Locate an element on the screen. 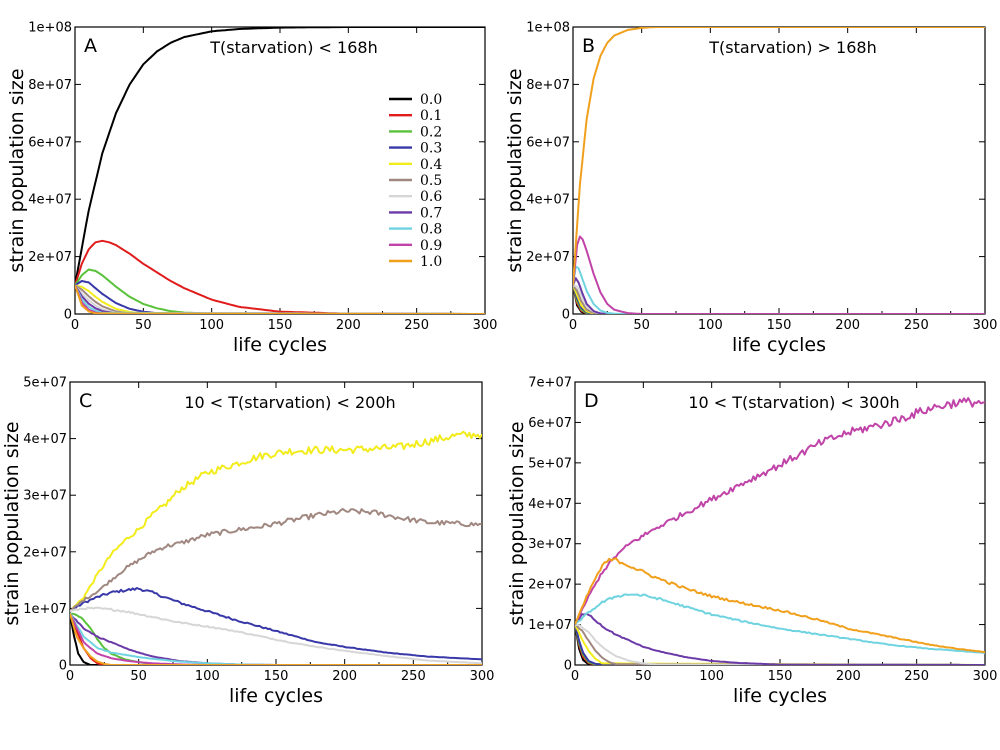 The image size is (1000, 750). series-line-0.4 is located at coordinates (276, 521).